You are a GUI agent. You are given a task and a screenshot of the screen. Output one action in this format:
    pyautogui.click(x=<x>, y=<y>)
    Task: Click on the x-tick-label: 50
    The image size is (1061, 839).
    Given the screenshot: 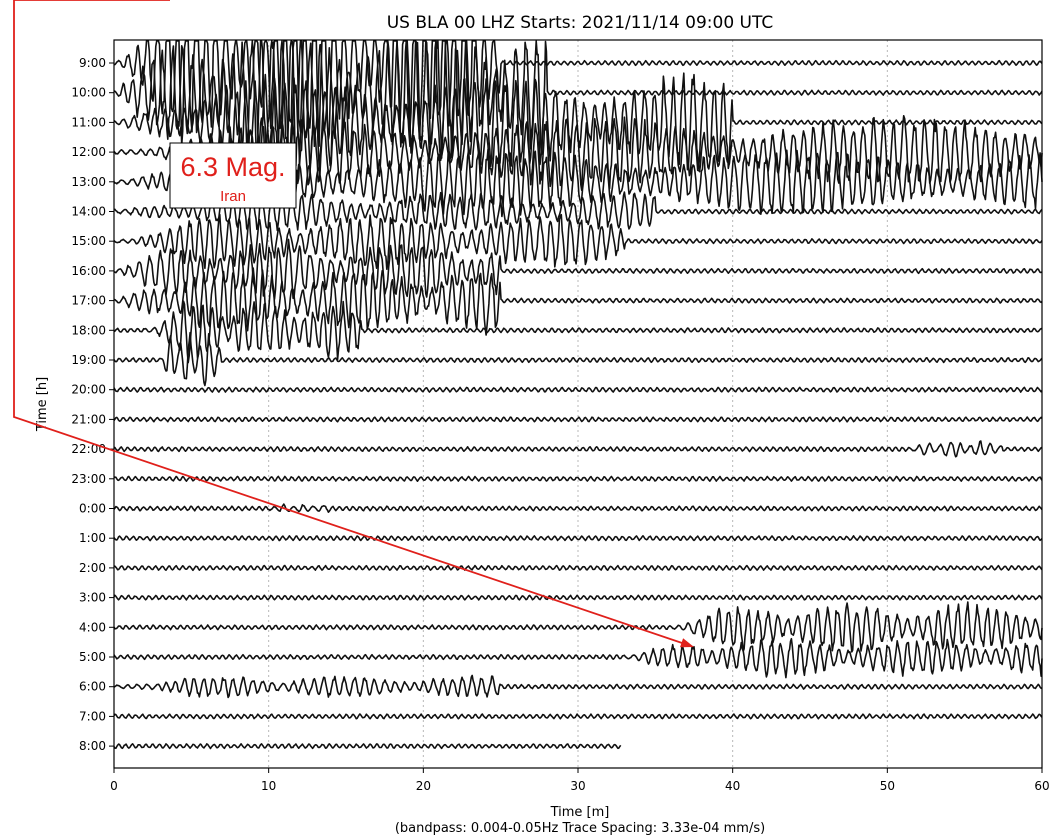 What is the action you would take?
    pyautogui.click(x=887, y=786)
    